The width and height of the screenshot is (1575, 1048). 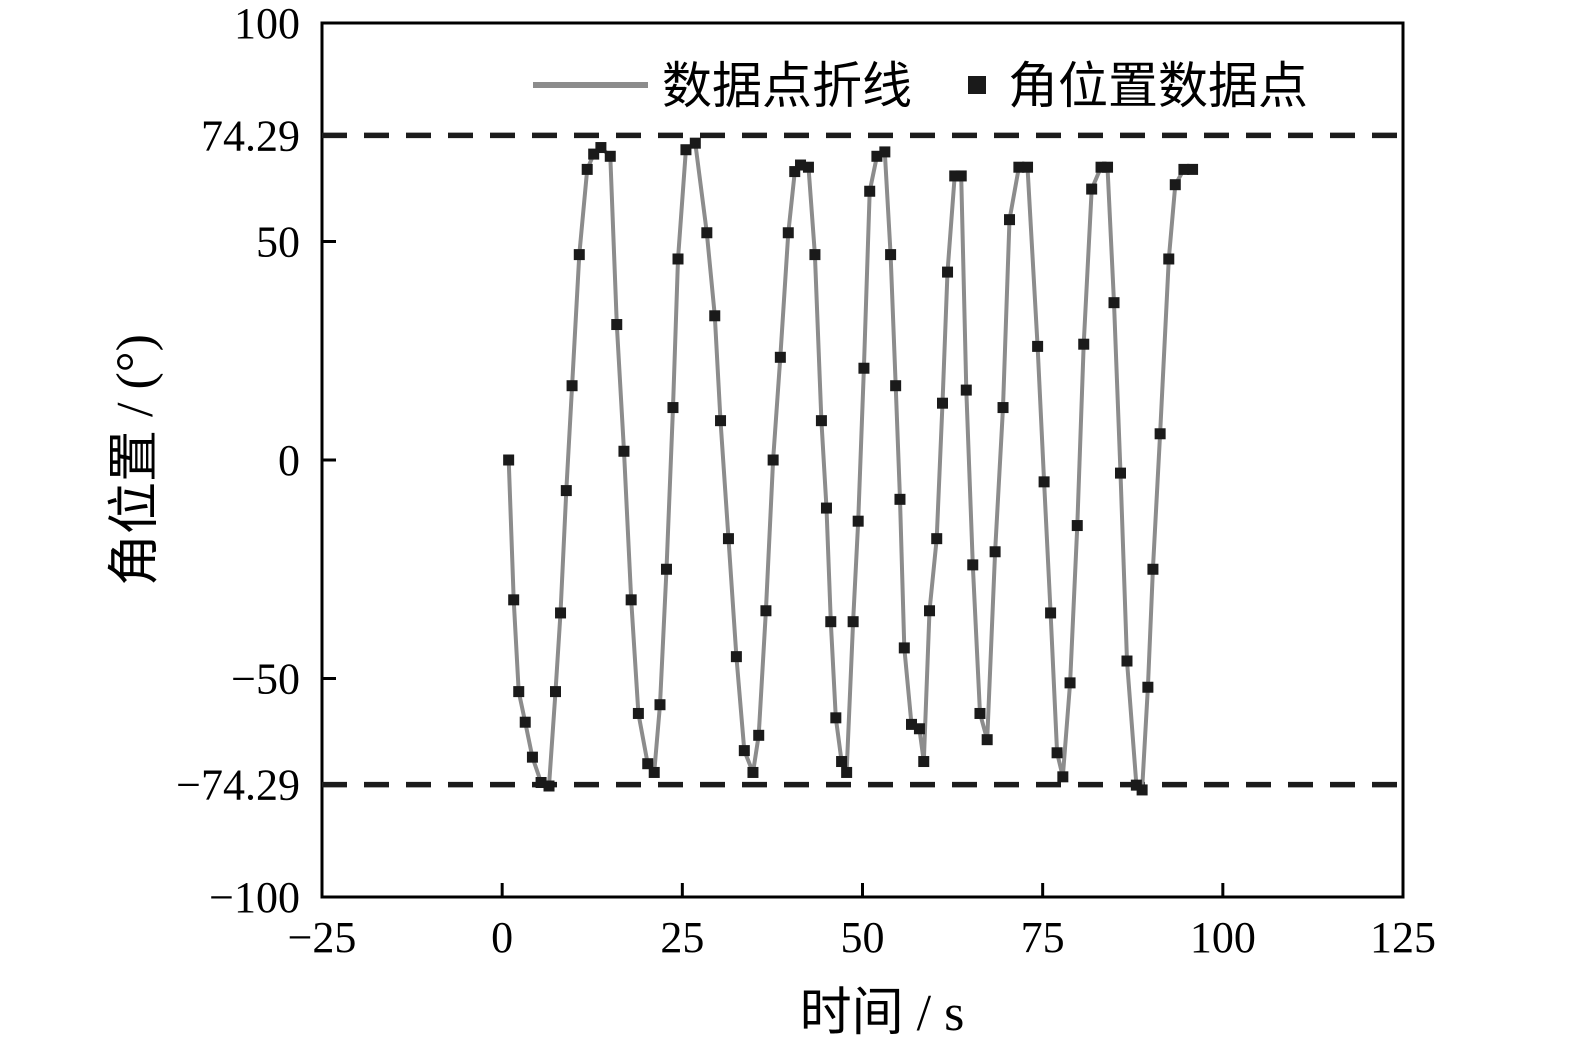 I want to click on y-tick-label: 0, so click(x=289, y=460).